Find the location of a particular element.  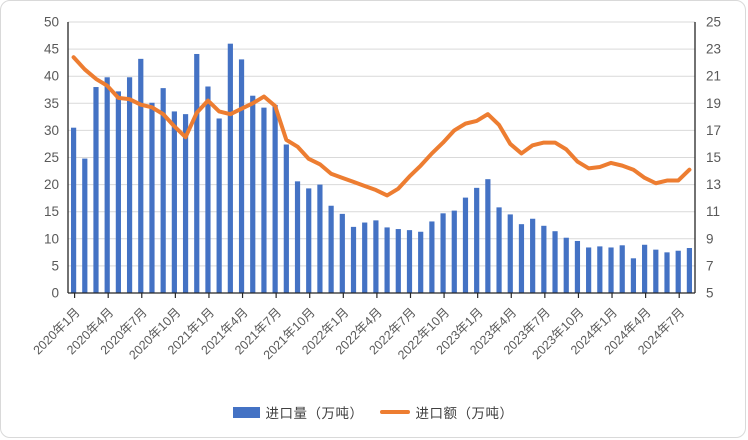

legend: 进口量（万吨） 进口额（万吨） is located at coordinates (373, 412).